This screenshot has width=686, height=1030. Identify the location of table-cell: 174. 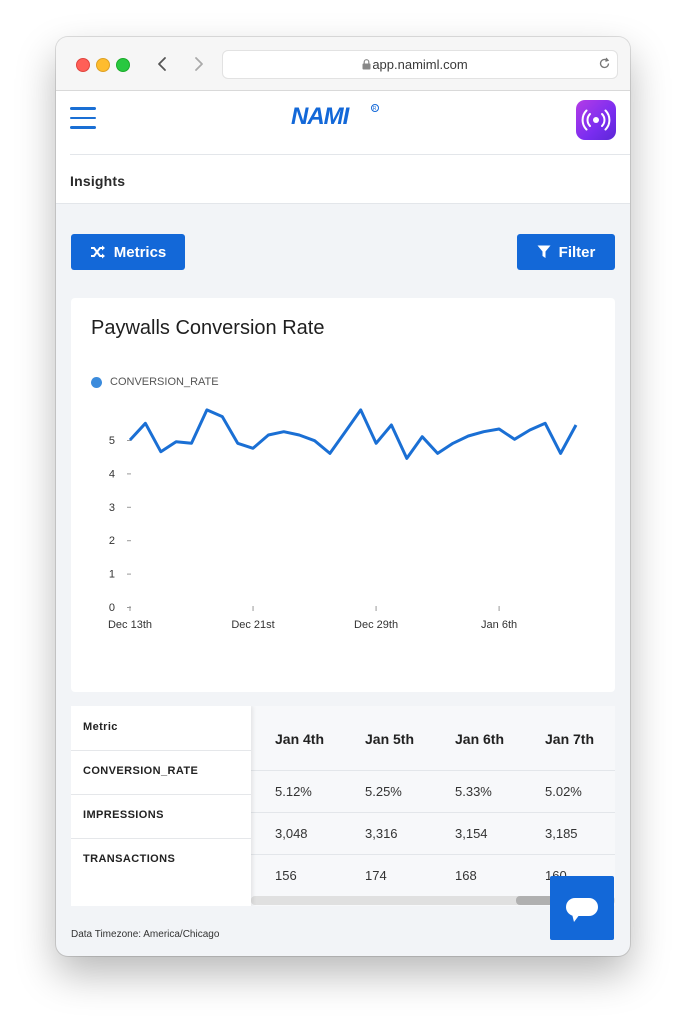
(376, 875).